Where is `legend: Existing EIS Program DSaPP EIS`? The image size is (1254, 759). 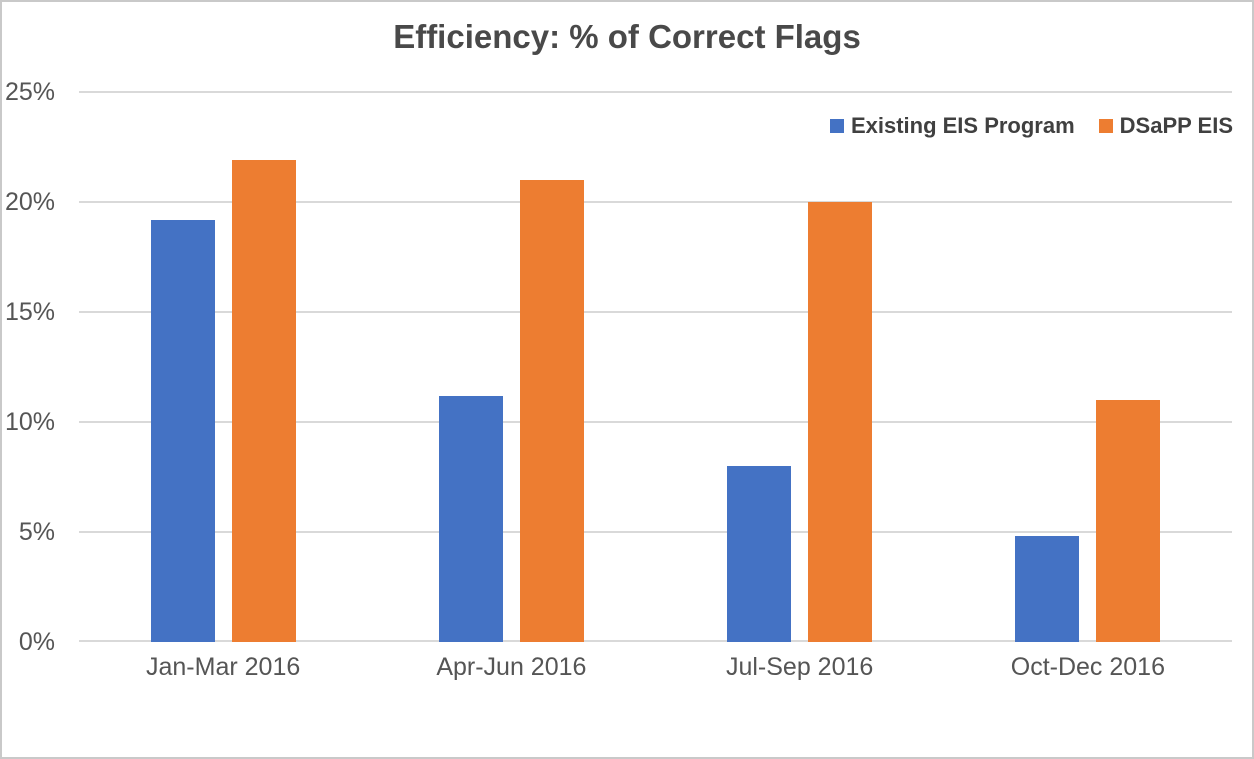 legend: Existing EIS Program DSaPP EIS is located at coordinates (1031, 126).